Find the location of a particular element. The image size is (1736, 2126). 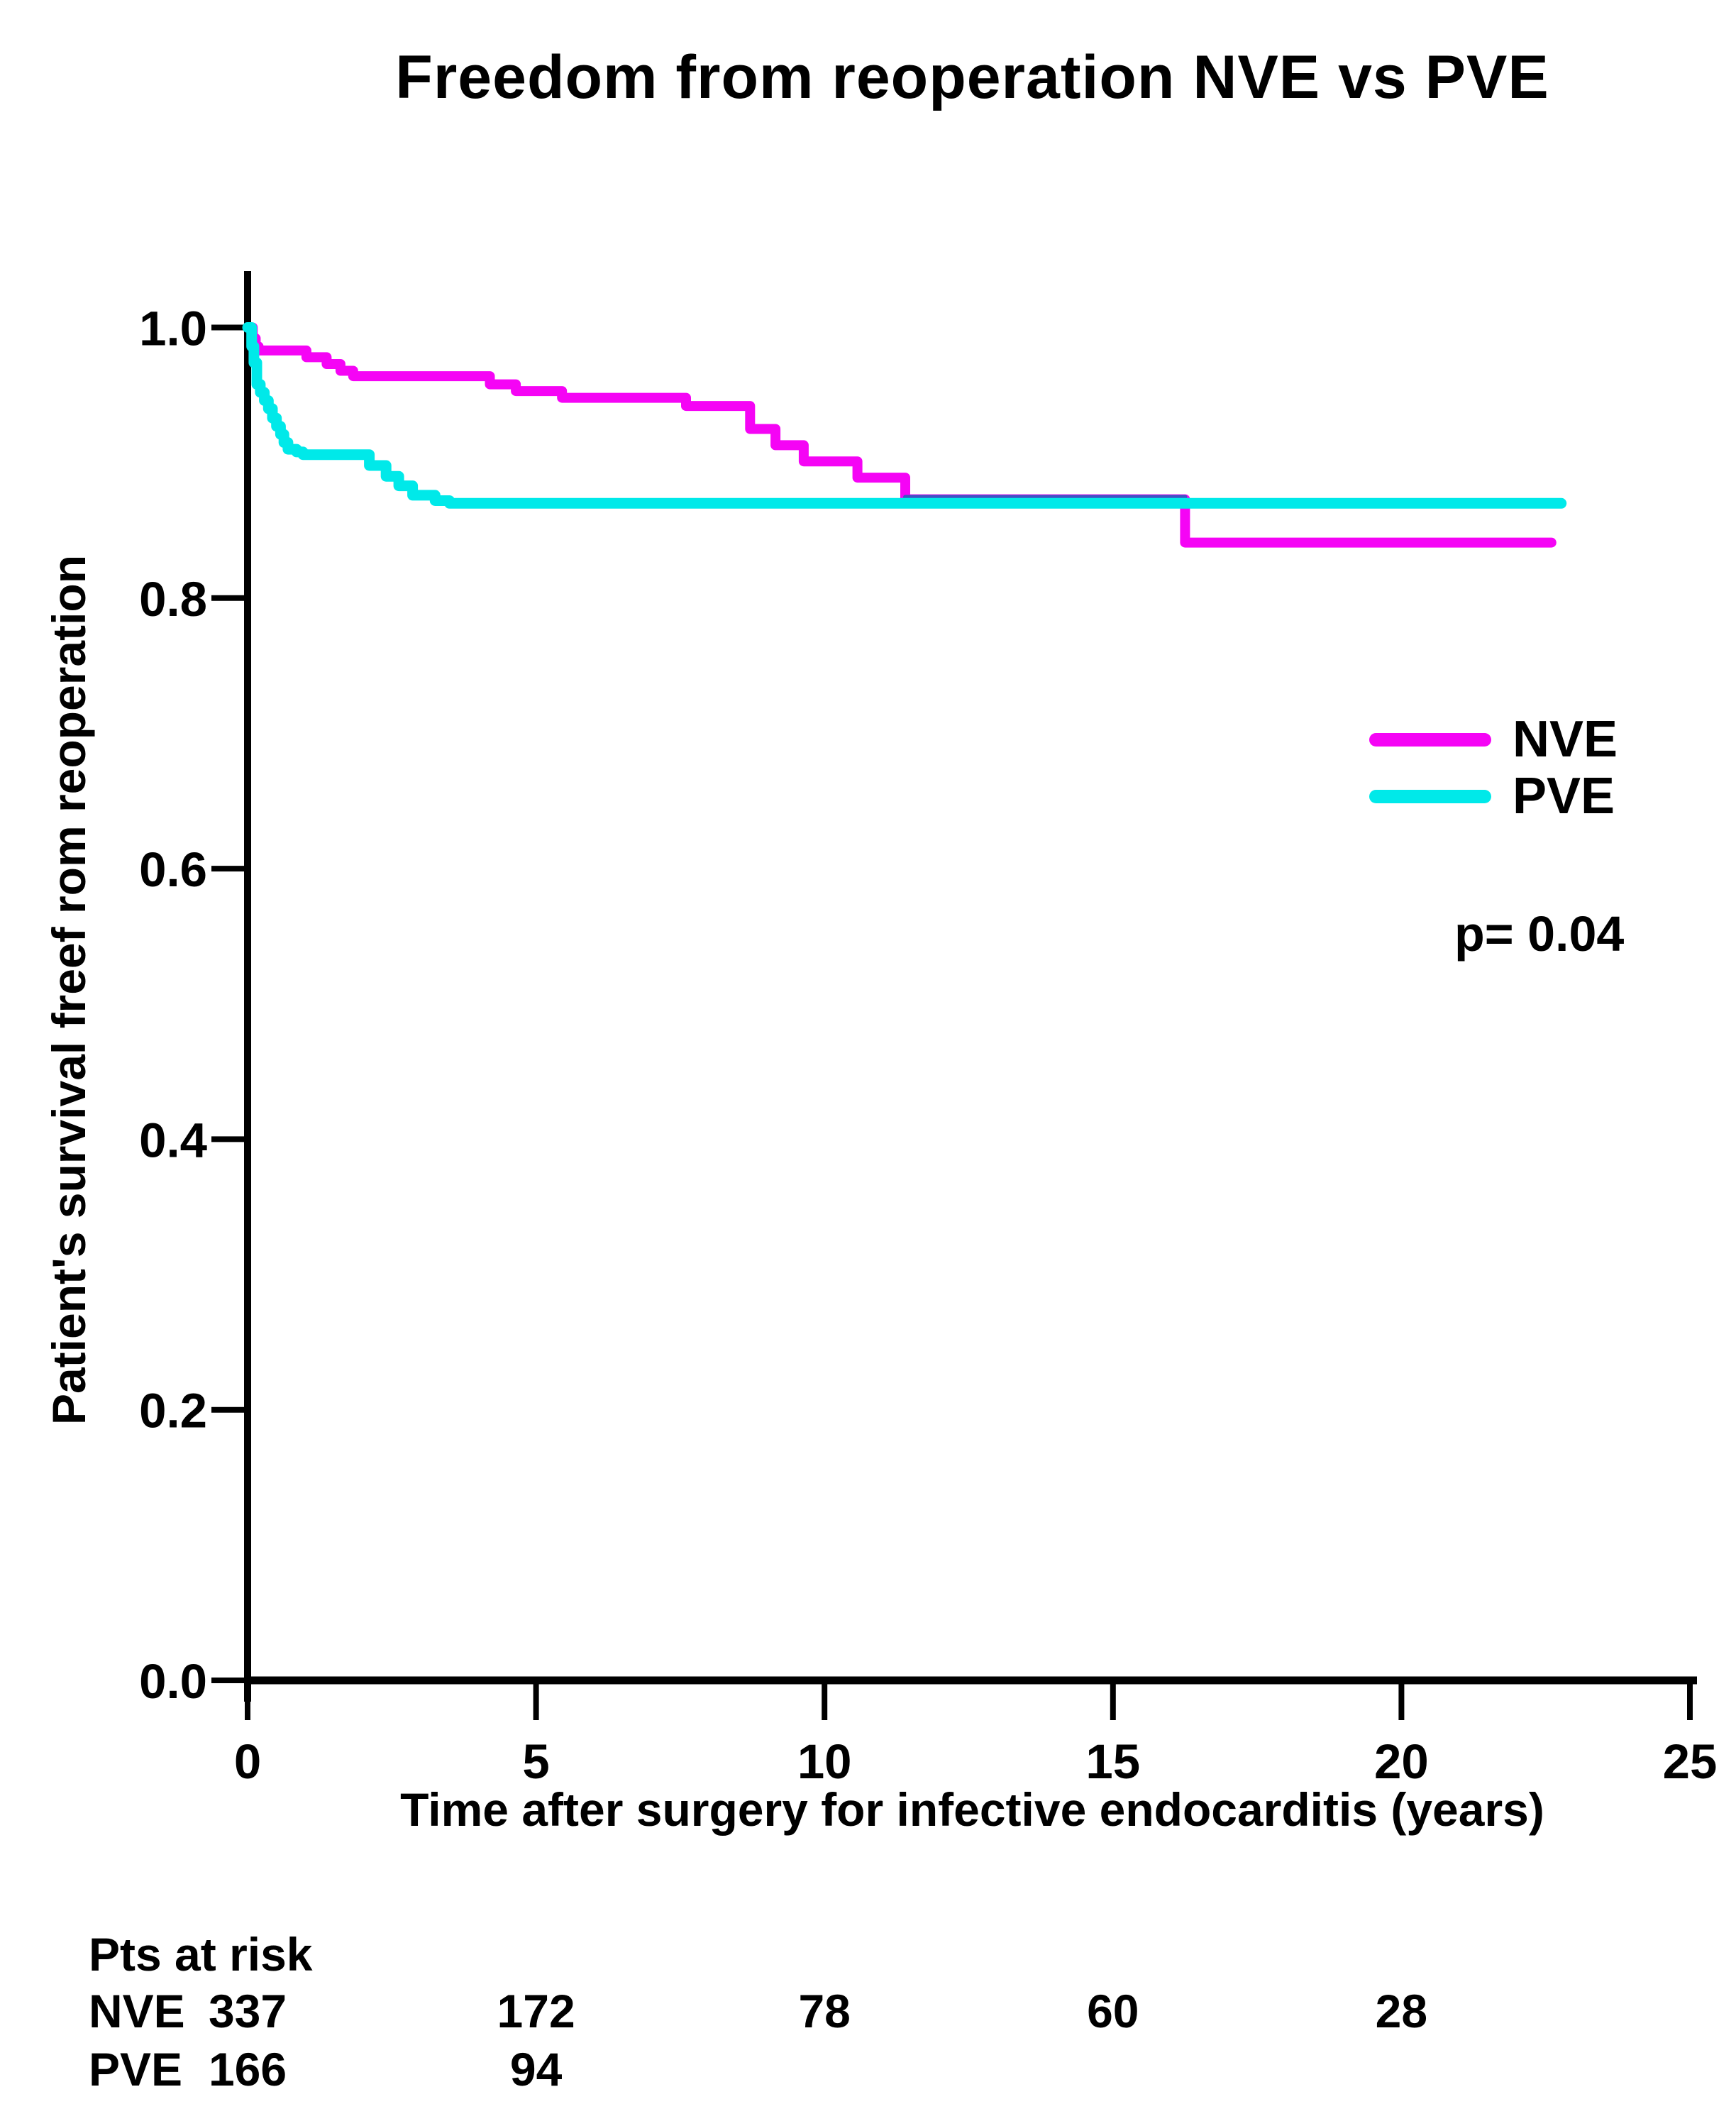

legend: NVE PVE is located at coordinates (1493, 768).